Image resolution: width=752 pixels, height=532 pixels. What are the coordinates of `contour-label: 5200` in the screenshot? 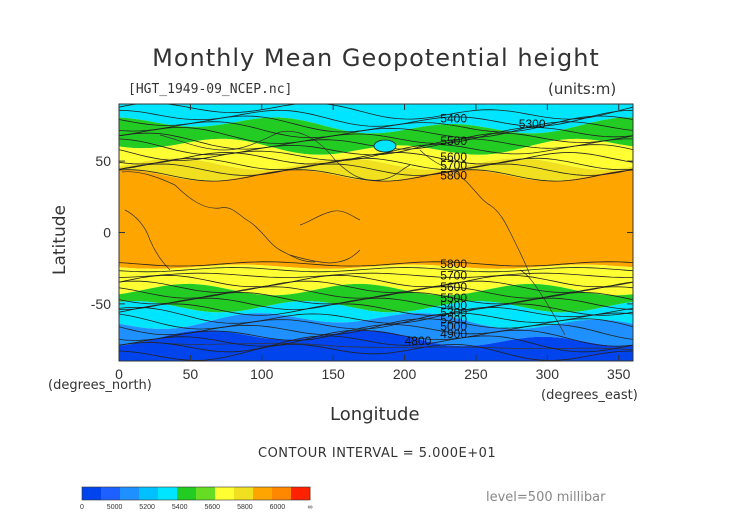 It's located at (453, 320).